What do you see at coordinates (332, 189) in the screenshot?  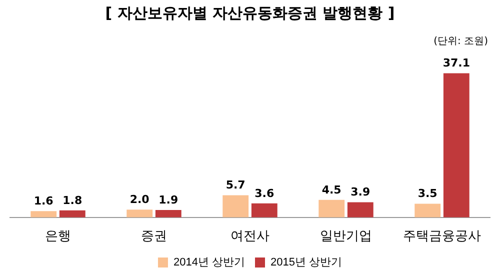 I see `data-label: 4.5` at bounding box center [332, 189].